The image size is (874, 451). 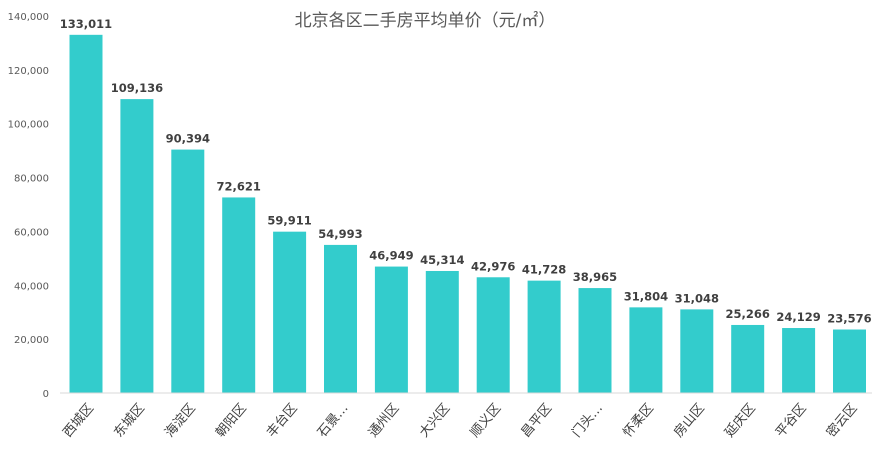 What do you see at coordinates (435, 421) in the screenshot?
I see `x-tick-label: 大兴区` at bounding box center [435, 421].